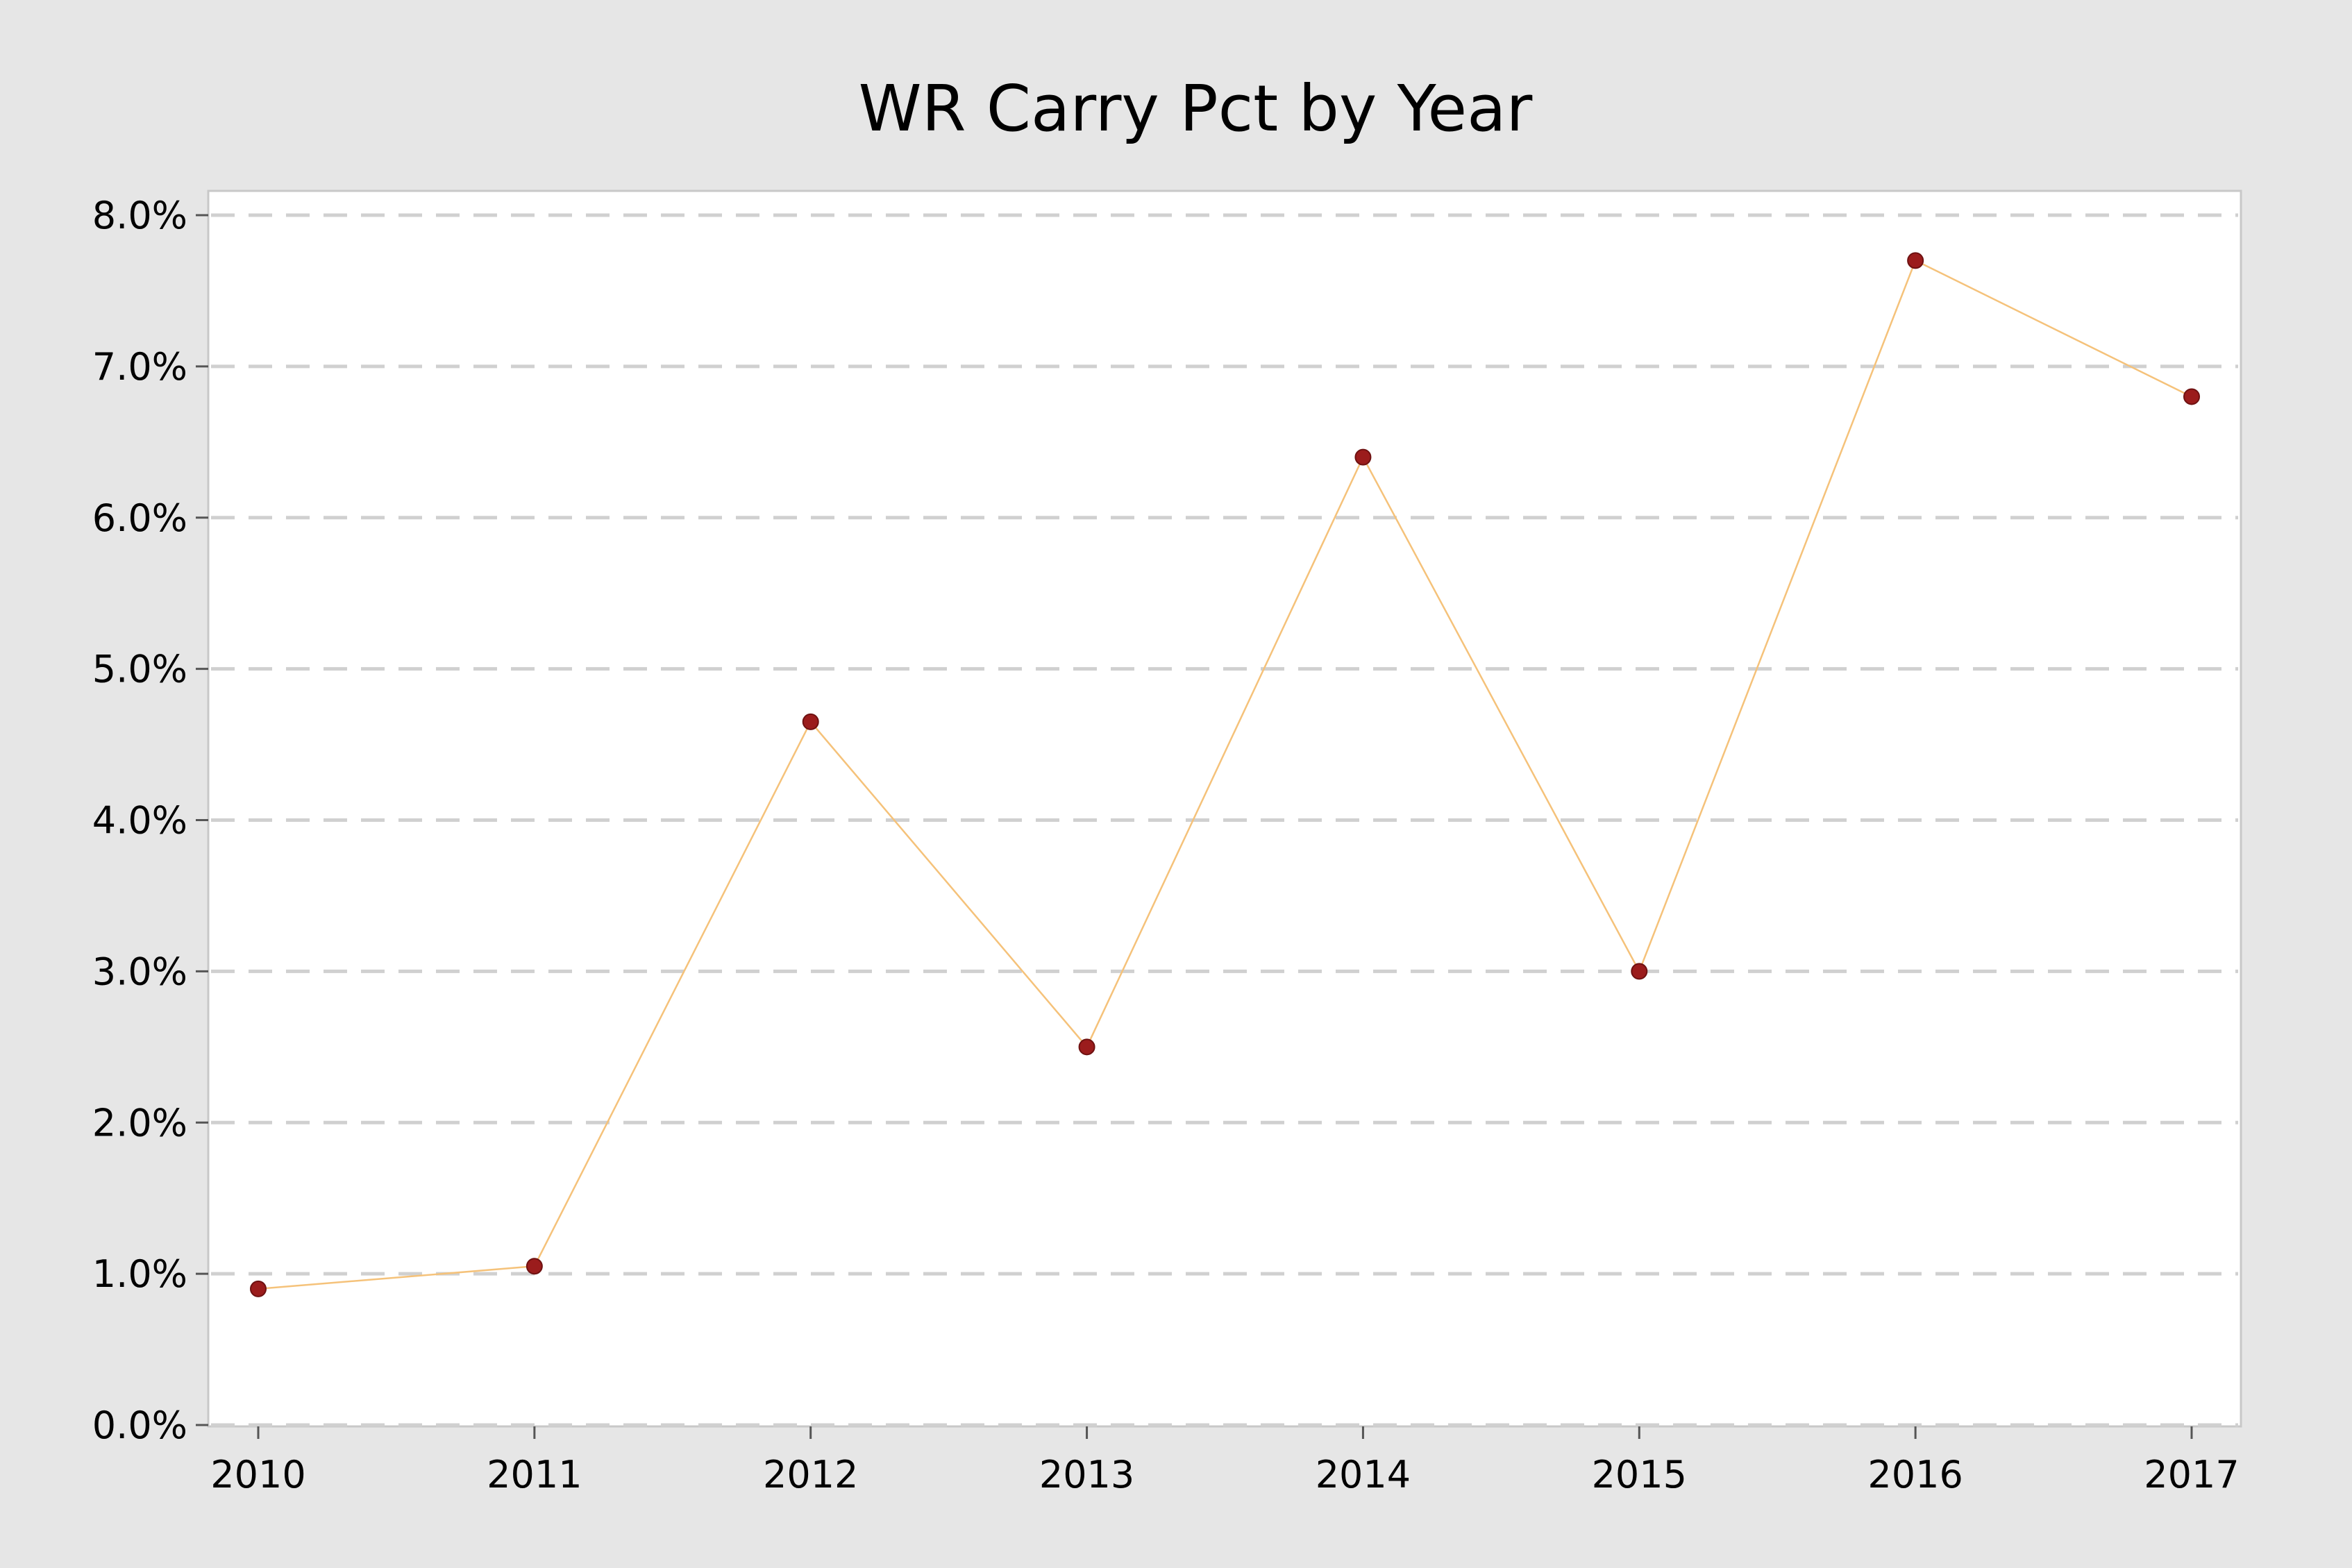 The image size is (2352, 1568). Describe the element at coordinates (1224, 1475) in the screenshot. I see `x-tick-labels: 2010 2011 2012 2013 2014 2015 2016 2017` at that location.